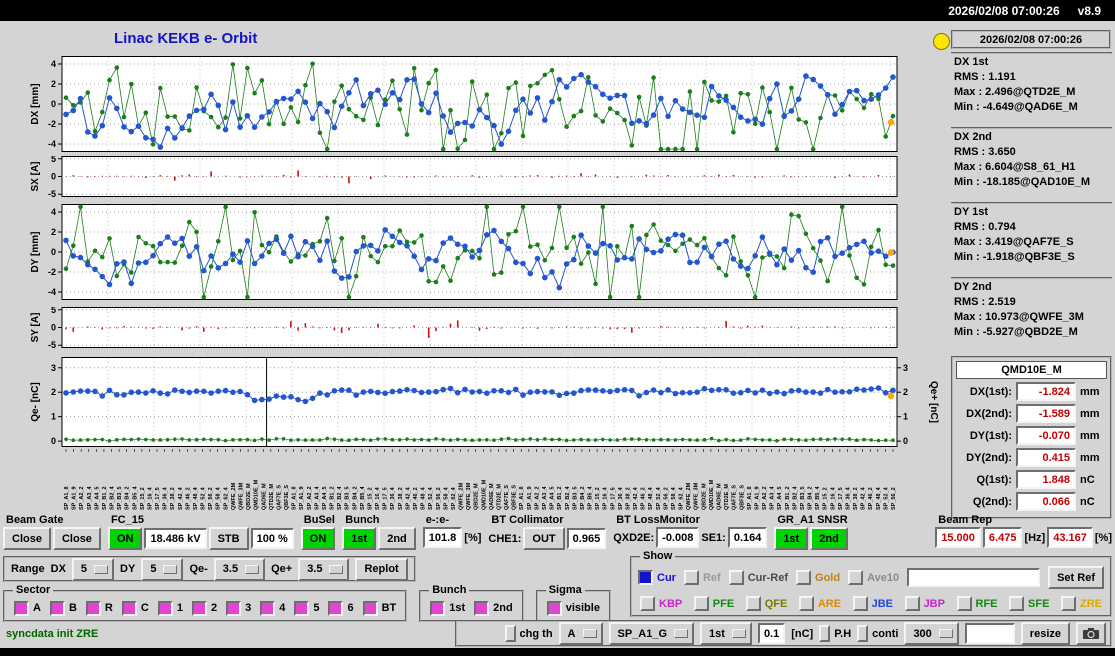 The image size is (1115, 656). What do you see at coordinates (829, 538) in the screenshot?
I see `gr-snsr-2nd-button: 2nd` at bounding box center [829, 538].